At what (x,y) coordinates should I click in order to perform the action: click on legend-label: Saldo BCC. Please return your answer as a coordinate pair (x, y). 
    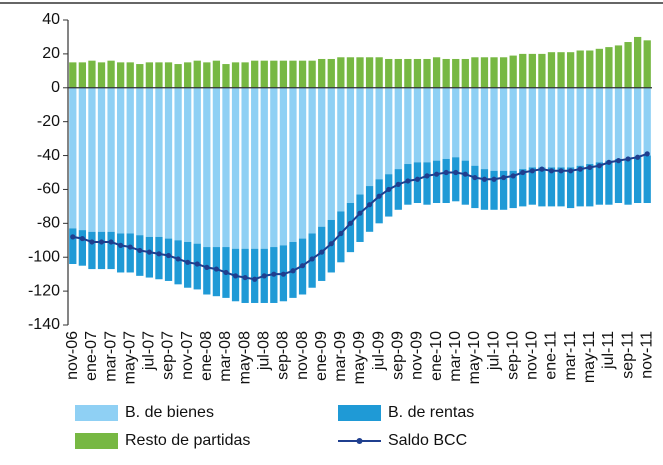
    Looking at the image, I should click on (427, 440).